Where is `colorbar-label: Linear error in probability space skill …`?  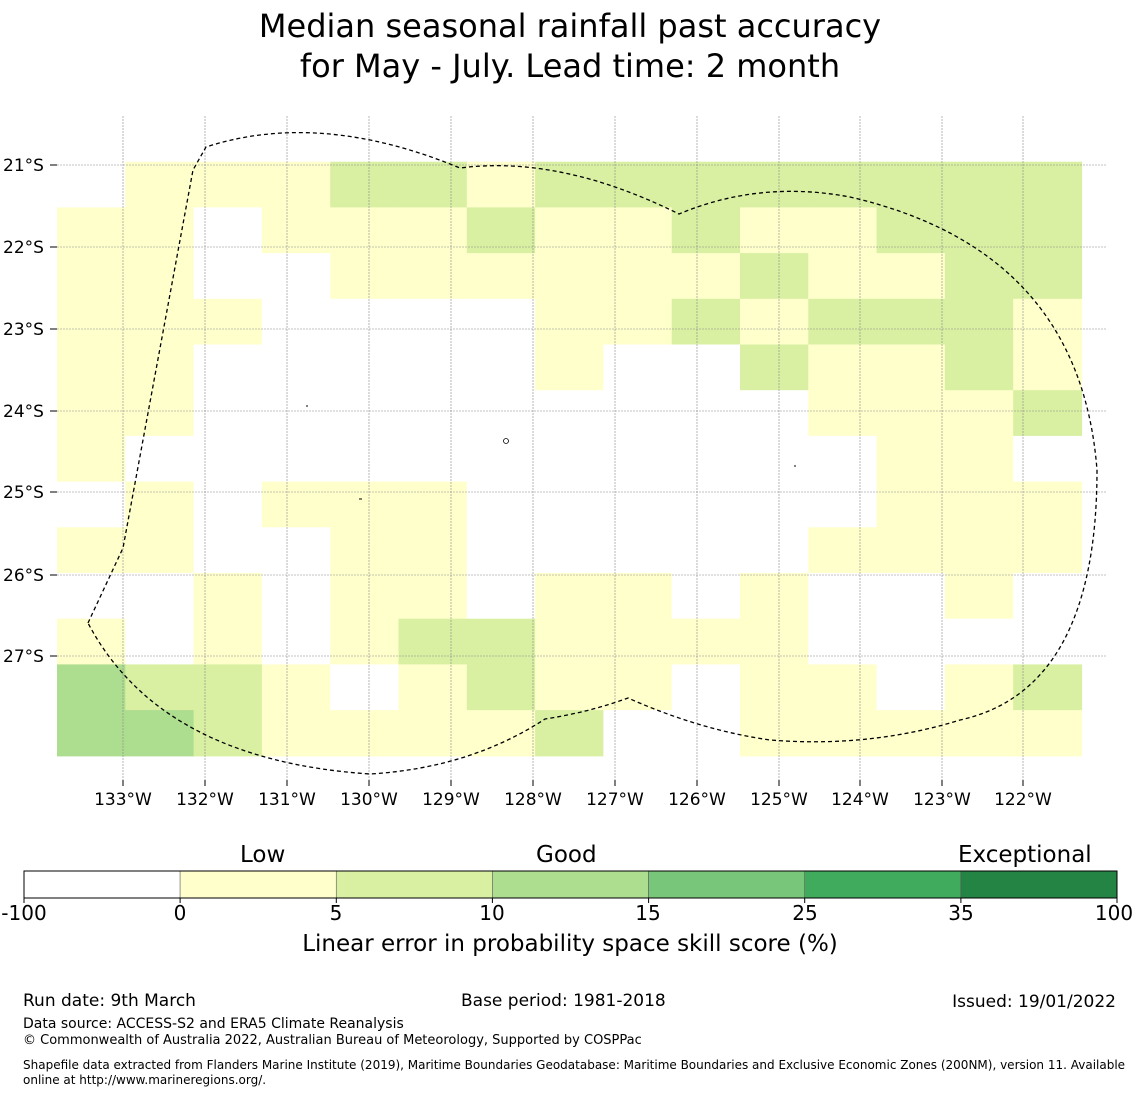 colorbar-label: Linear error in probability space skill … is located at coordinates (570, 944).